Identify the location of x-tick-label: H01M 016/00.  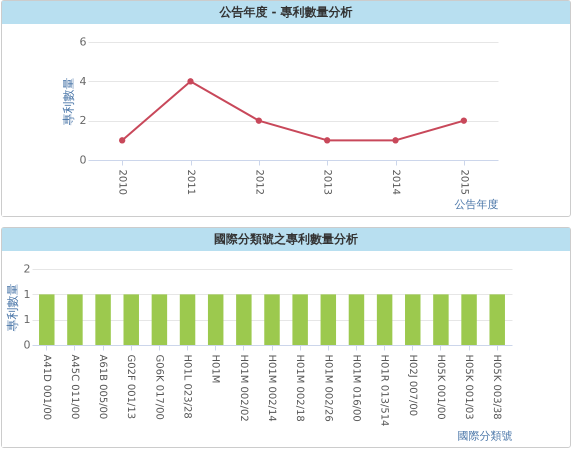
(356, 388).